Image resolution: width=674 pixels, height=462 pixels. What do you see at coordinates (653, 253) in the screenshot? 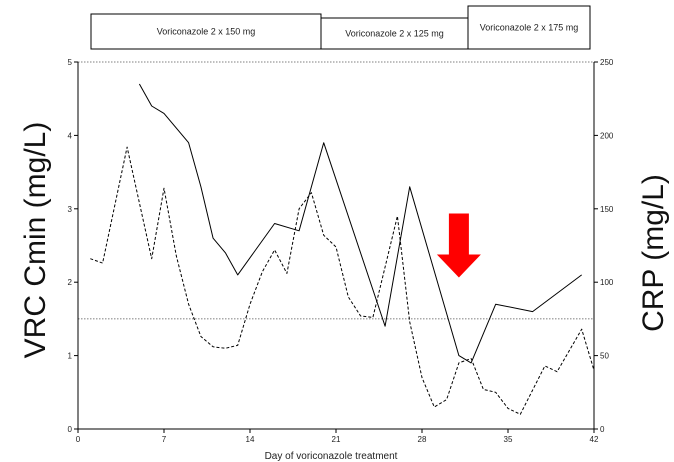
I see `y-axis-title-right: CRP (mg/L)` at bounding box center [653, 253].